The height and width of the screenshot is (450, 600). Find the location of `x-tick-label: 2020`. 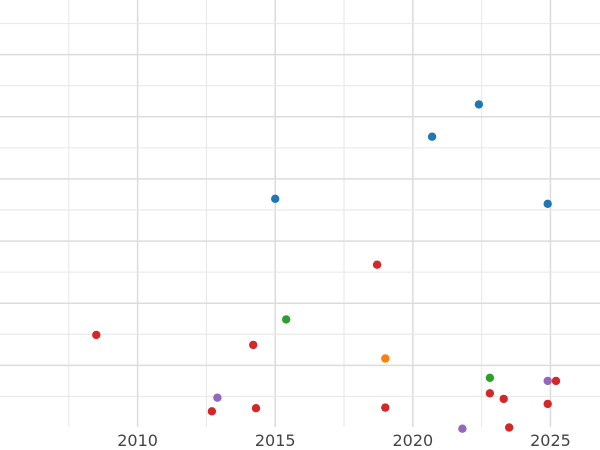

x-tick-label: 2020 is located at coordinates (412, 440).